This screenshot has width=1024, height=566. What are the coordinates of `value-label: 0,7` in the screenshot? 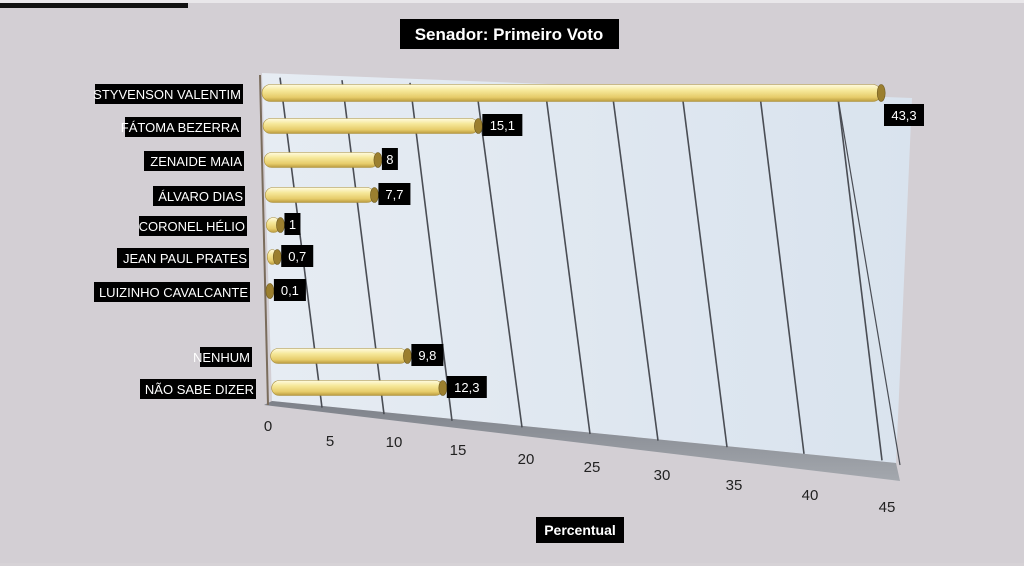 It's located at (297, 256).